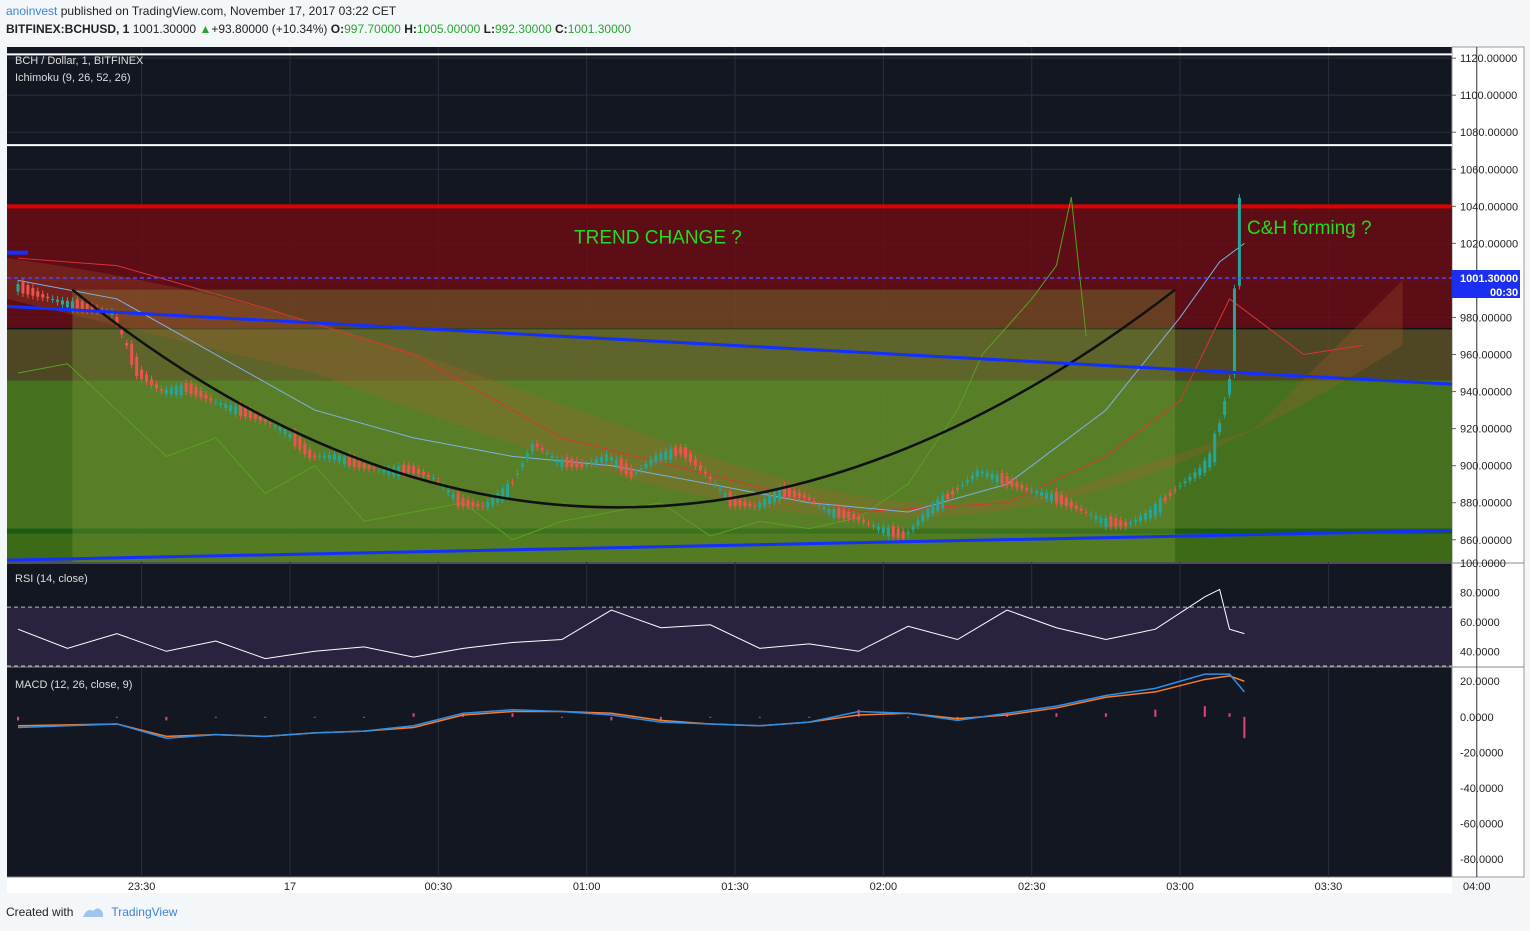 This screenshot has width=1530, height=931. What do you see at coordinates (1480, 682) in the screenshot?
I see `macd-tick-label: 20.0000` at bounding box center [1480, 682].